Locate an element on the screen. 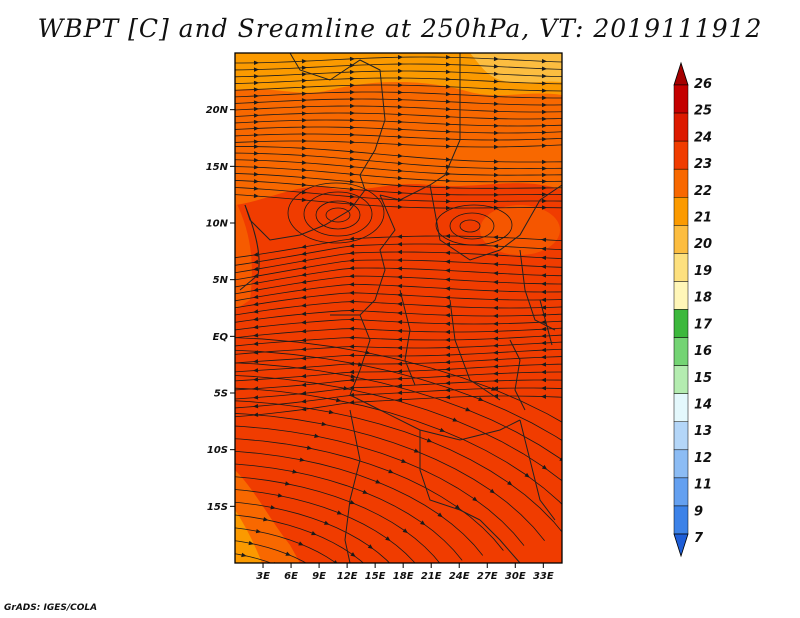 The height and width of the screenshot is (618, 800). lat-tick-label: 15S is located at coordinates (217, 507).